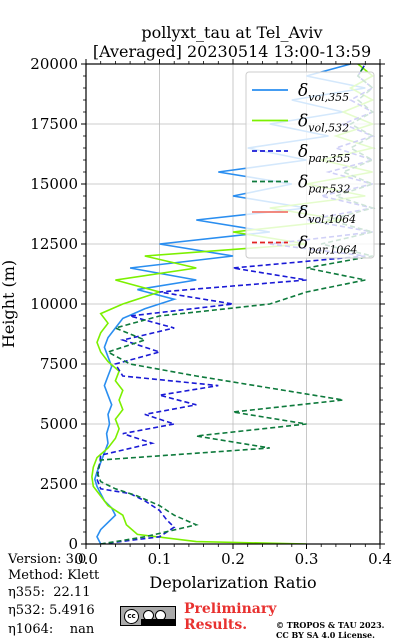  Describe the element at coordinates (148, 616) in the screenshot. I see `cc-by-sa-logo-icon: cc` at that location.